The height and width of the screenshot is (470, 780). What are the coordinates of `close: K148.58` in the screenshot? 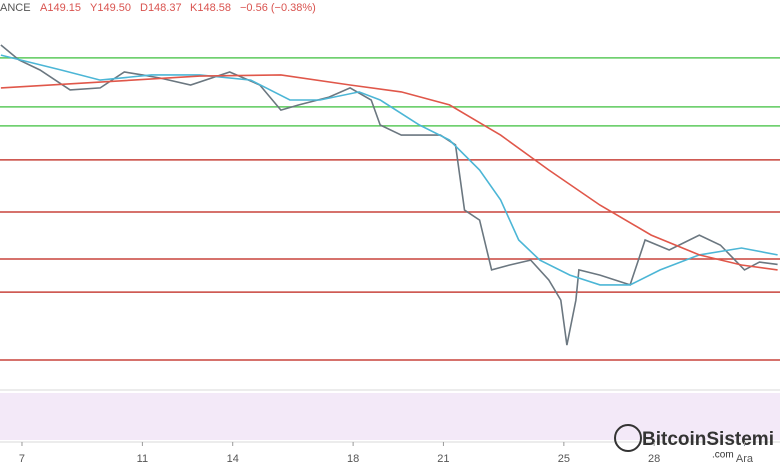 It's located at (210, 8).